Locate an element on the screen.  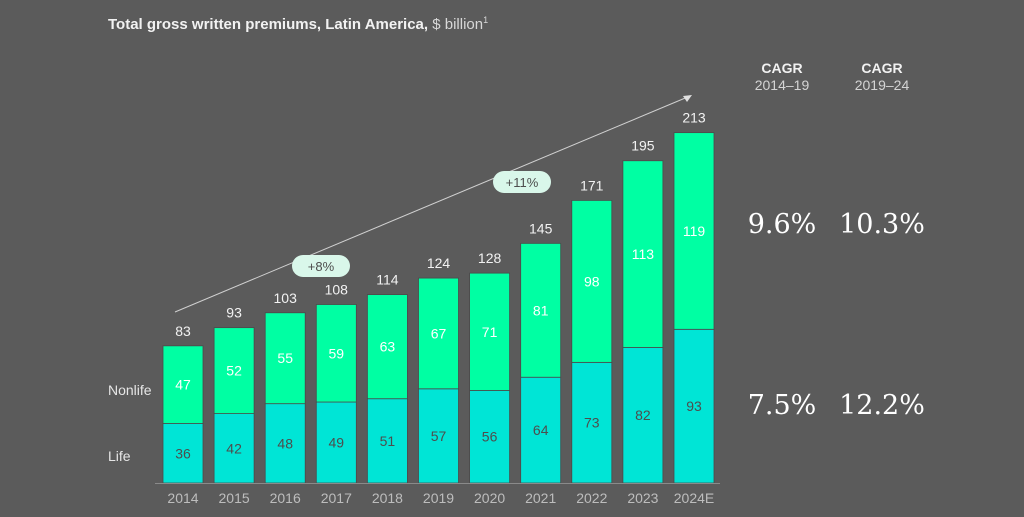
value-label-nonlife-2024E: 119 is located at coordinates (694, 231).